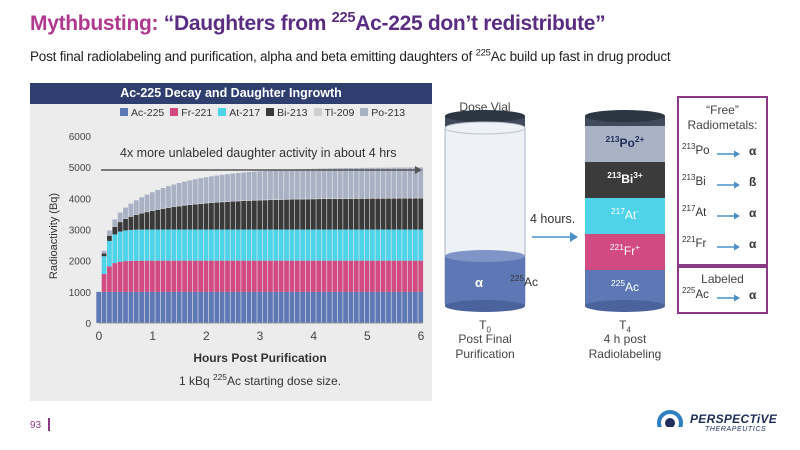 The height and width of the screenshot is (450, 800). I want to click on vial-segment-fr, so click(625, 252).